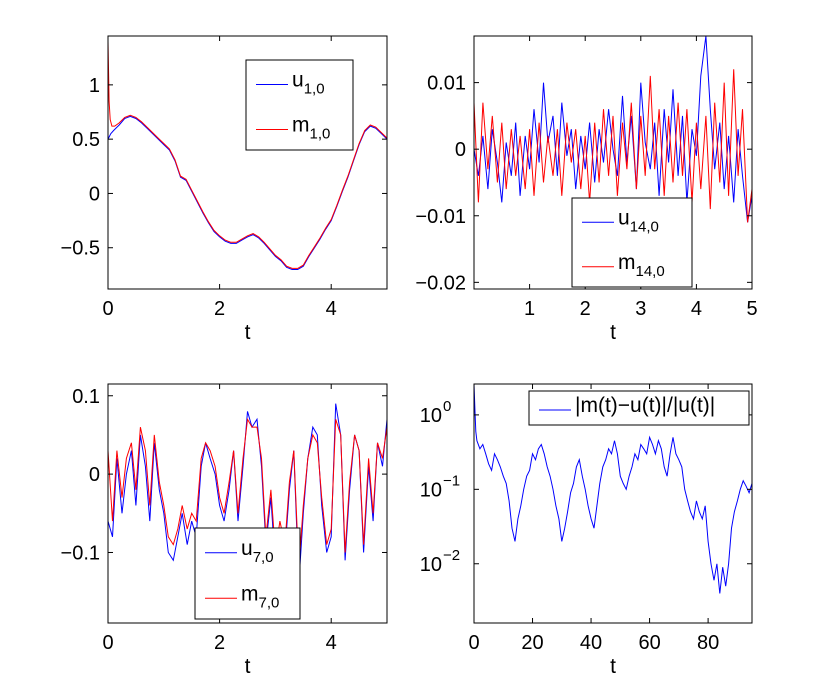 Image resolution: width=830 pixels, height=699 pixels. Describe the element at coordinates (80, 553) in the screenshot. I see `y-tick-label: −0.1` at that location.